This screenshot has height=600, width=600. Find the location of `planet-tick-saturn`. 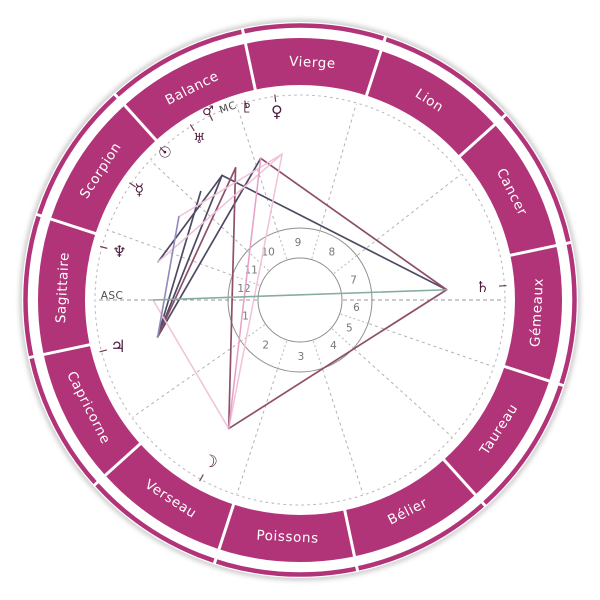

planet-tick-saturn is located at coordinates (502, 285).